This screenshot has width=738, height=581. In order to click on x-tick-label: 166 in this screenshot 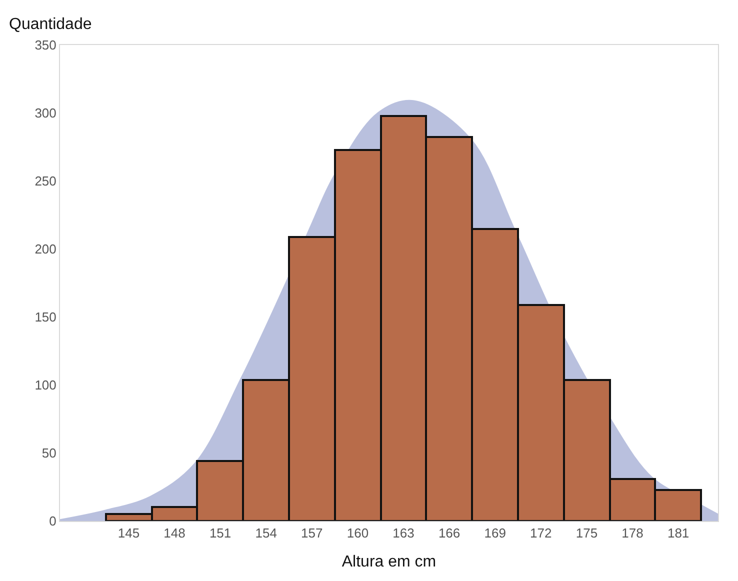, I will do `click(449, 533)`.